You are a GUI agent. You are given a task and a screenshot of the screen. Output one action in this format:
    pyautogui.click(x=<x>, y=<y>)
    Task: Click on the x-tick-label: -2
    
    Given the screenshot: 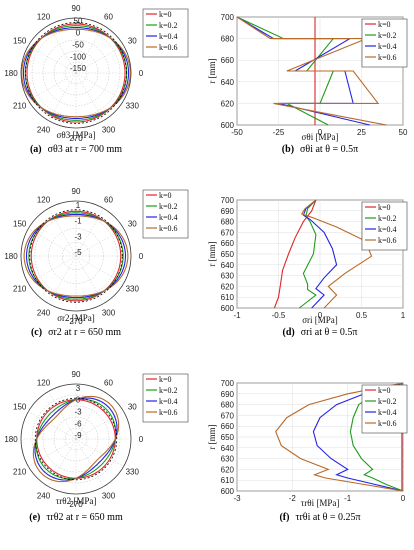 What is the action you would take?
    pyautogui.click(x=293, y=498)
    